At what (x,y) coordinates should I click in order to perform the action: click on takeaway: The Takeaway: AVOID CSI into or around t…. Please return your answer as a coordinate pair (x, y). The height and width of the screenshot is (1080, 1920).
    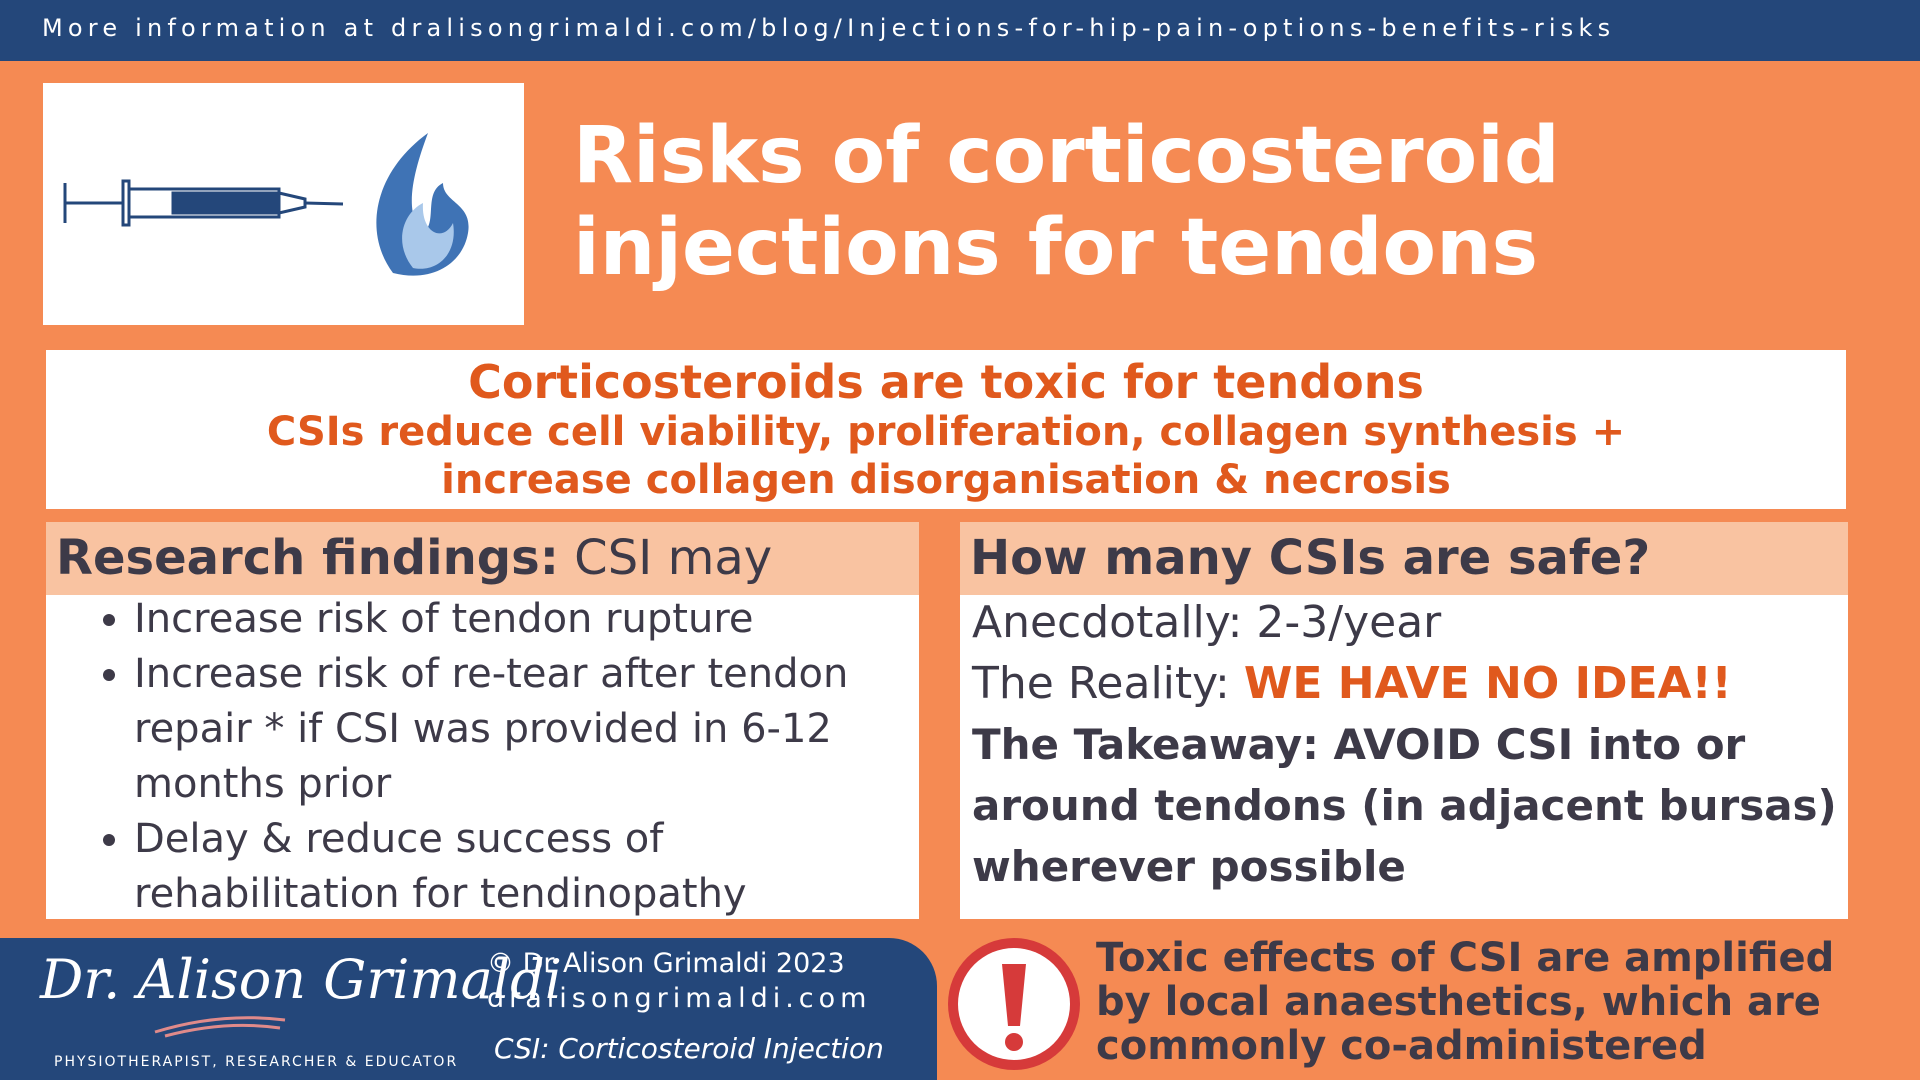
    Looking at the image, I should click on (1404, 805).